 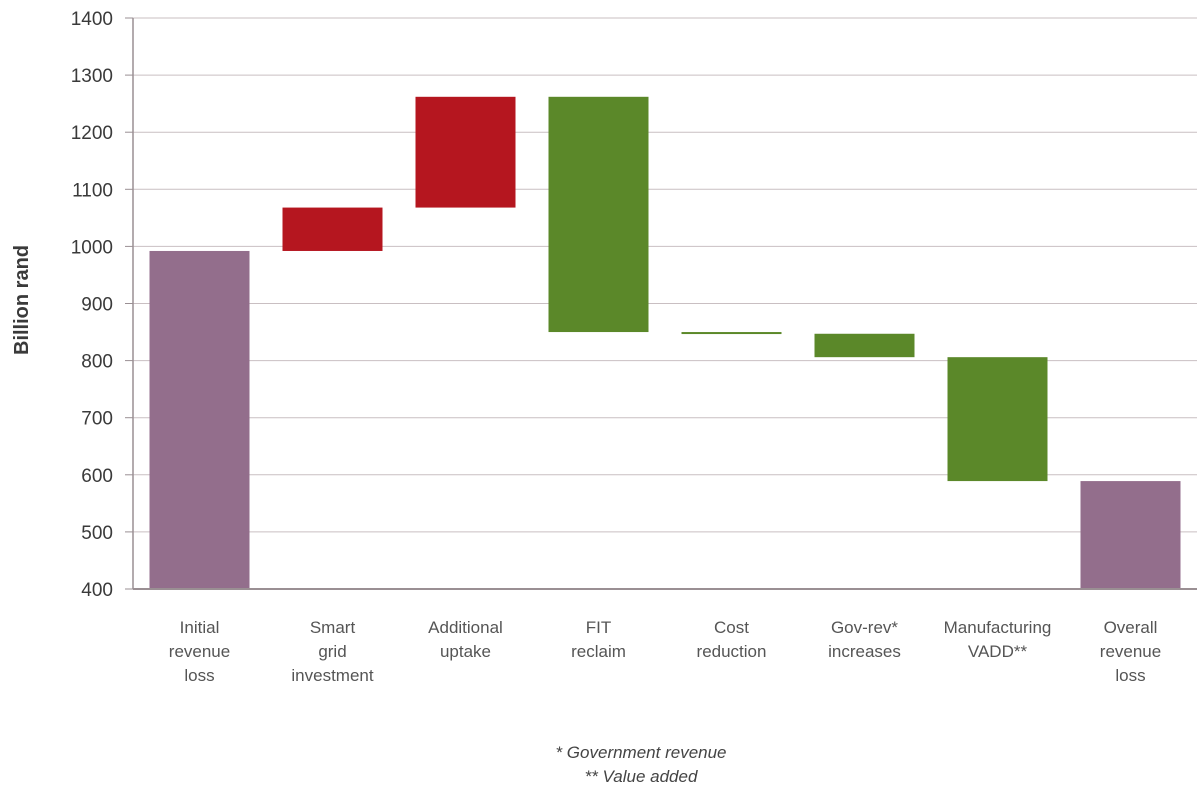 What do you see at coordinates (465, 152) in the screenshot?
I see `bar-additional-uptake` at bounding box center [465, 152].